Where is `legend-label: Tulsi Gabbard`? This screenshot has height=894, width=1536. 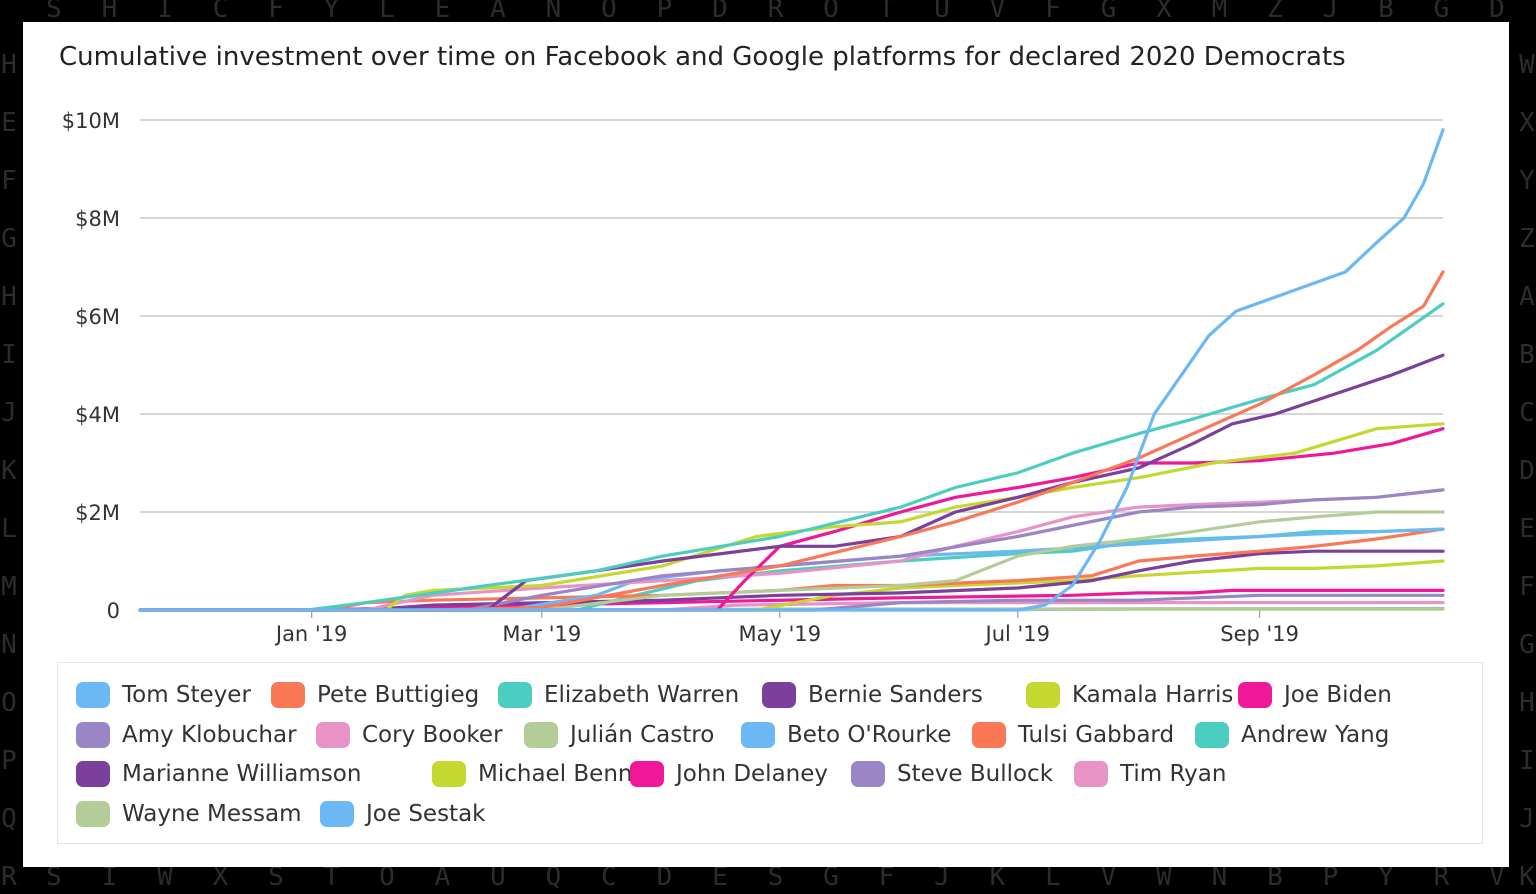 legend-label: Tulsi Gabbard is located at coordinates (1096, 734).